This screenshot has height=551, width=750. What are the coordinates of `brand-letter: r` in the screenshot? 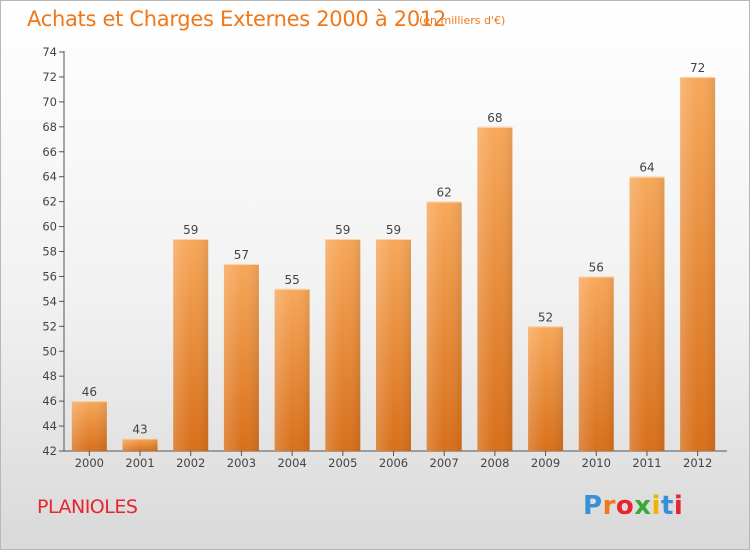 It's located at (609, 506).